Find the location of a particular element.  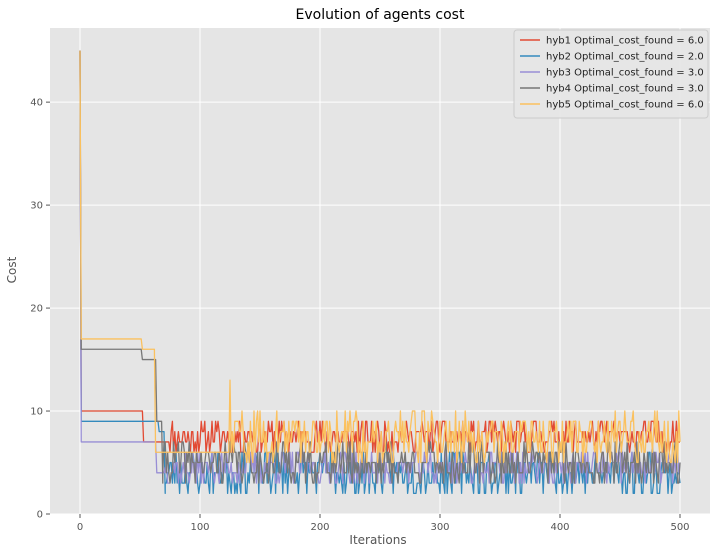

x-tick-label: 300 is located at coordinates (439, 527).